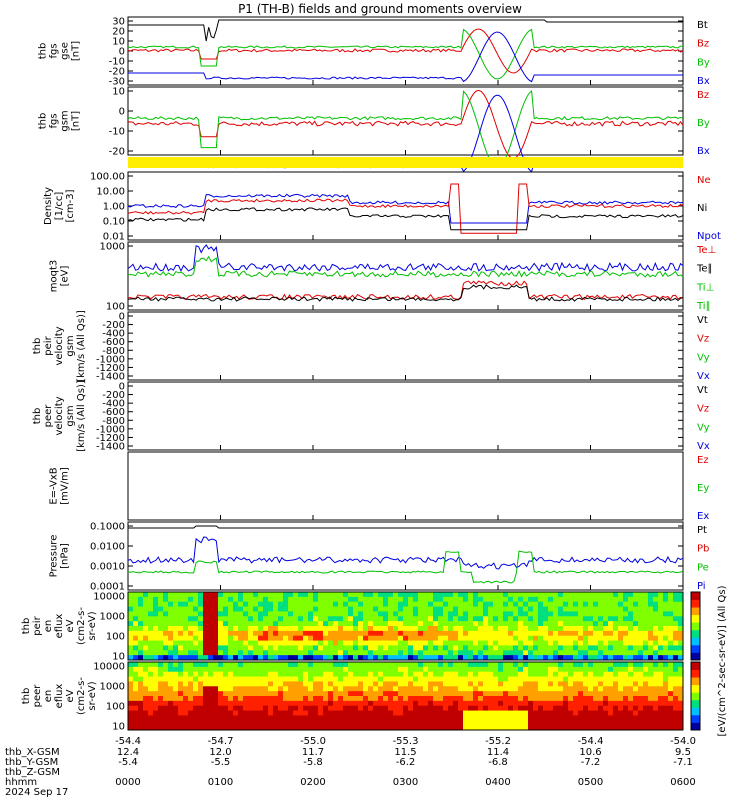 This screenshot has width=750, height=800. What do you see at coordinates (703, 95) in the screenshot?
I see `legend-Bz: Bz` at bounding box center [703, 95].